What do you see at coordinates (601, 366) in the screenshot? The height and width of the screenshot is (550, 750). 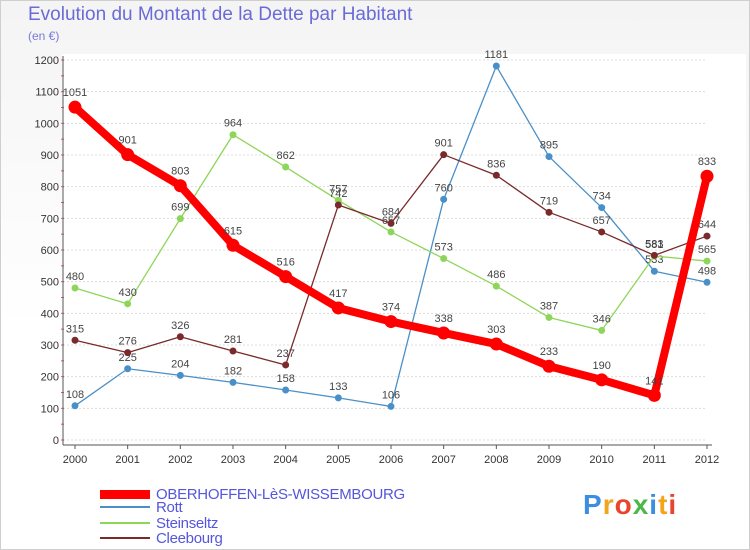 I see `data-label-oberhoffen-l-s-wissembourg: 190` at bounding box center [601, 366].